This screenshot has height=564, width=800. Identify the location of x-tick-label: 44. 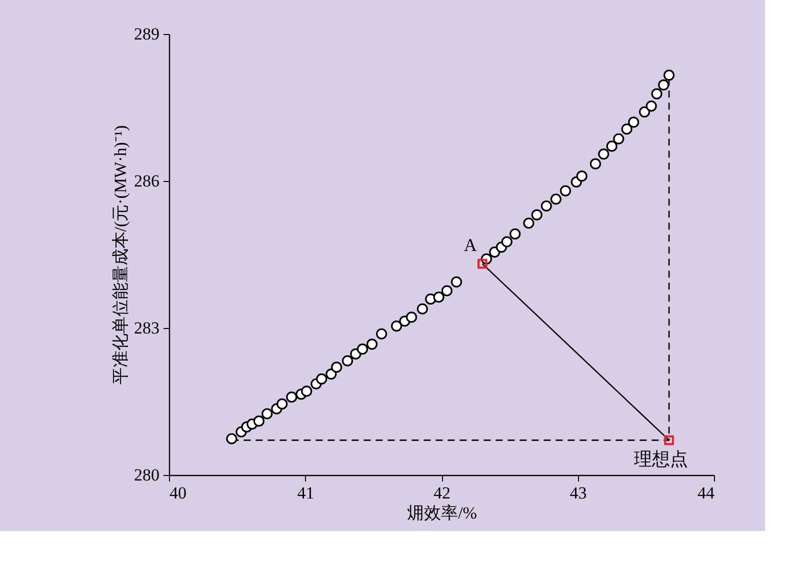
(706, 493).